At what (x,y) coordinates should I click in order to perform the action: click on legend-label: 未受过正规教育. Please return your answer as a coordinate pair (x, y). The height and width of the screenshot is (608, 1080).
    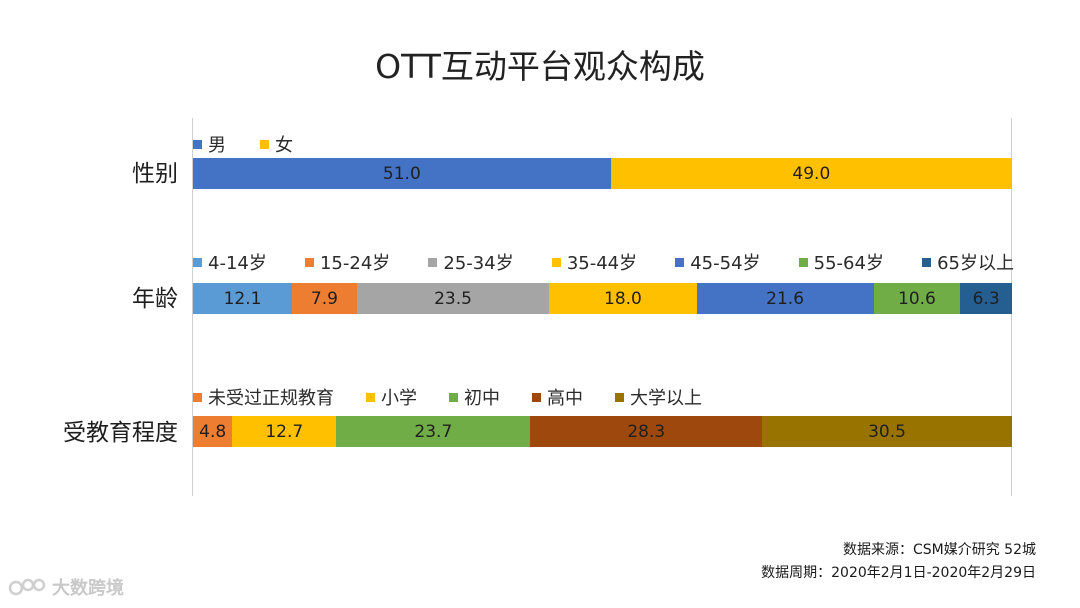
    Looking at the image, I should click on (271, 398).